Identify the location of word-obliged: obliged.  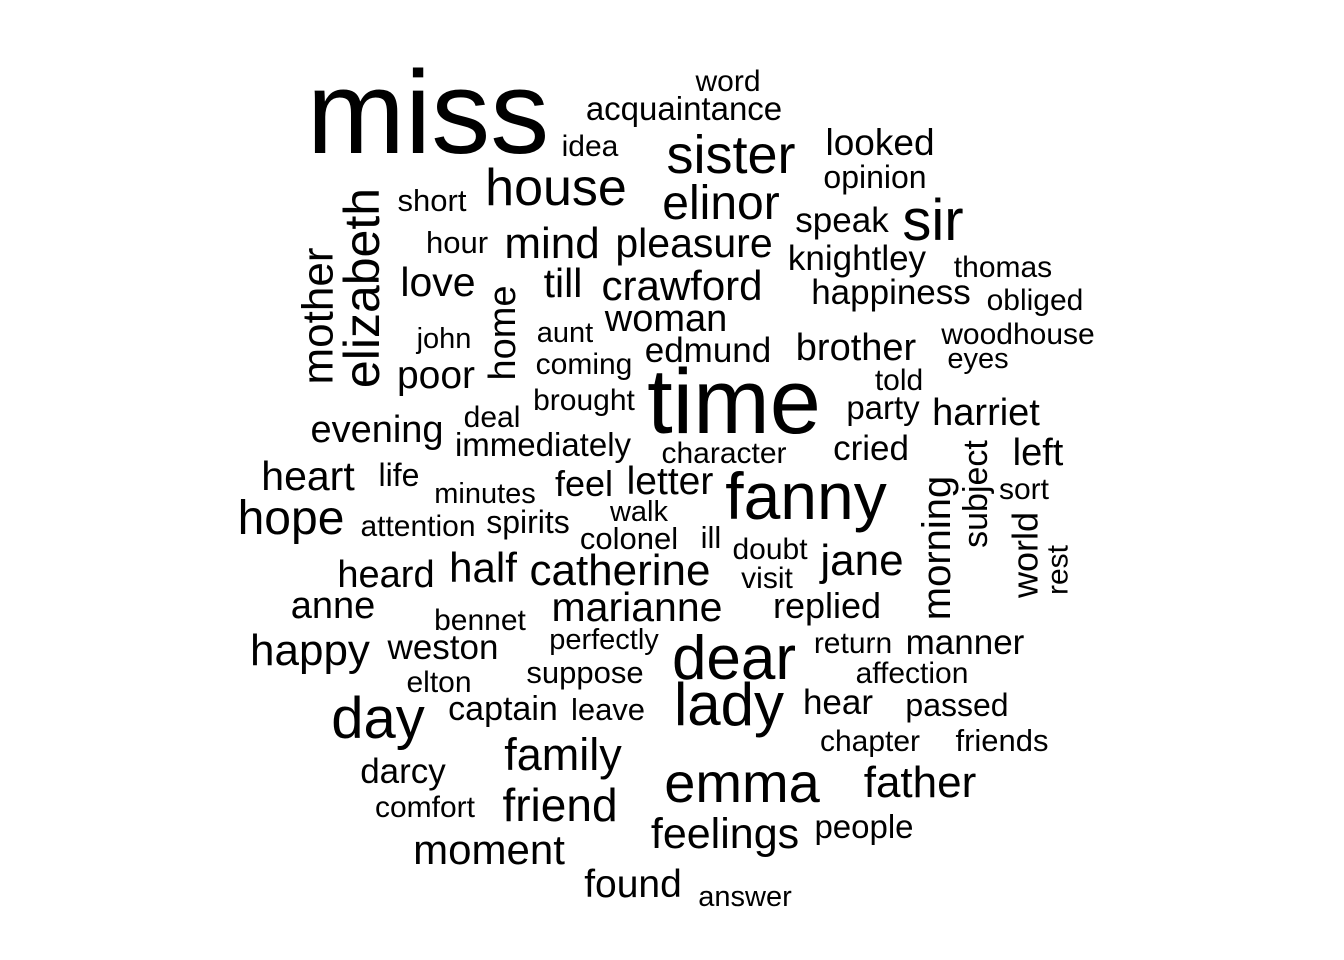
(1035, 300).